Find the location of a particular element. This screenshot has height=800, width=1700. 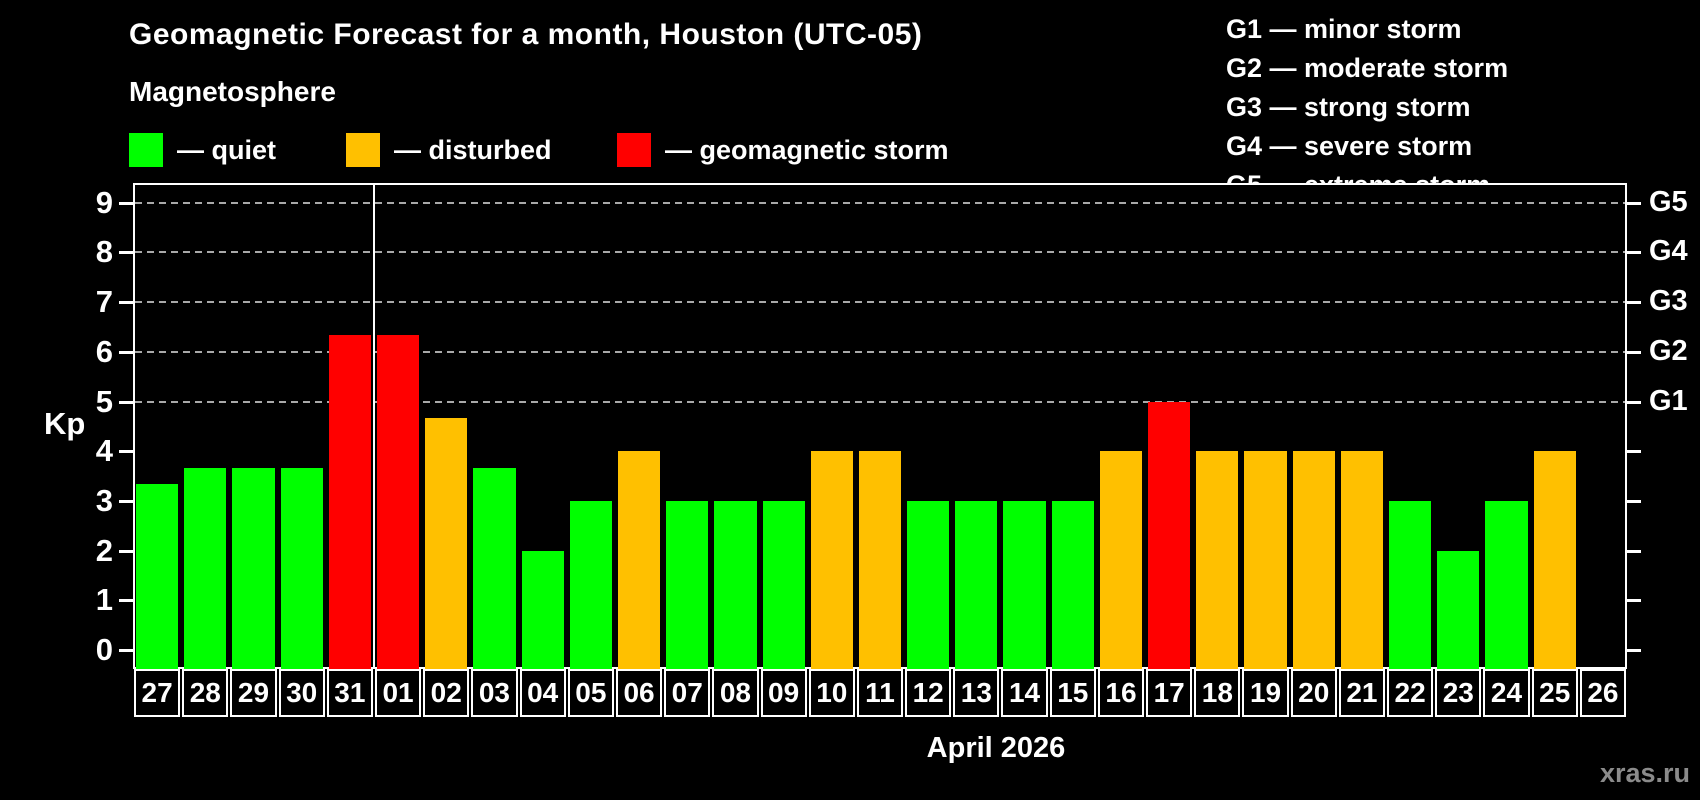

date-cell-22: 22 is located at coordinates (1410, 693).